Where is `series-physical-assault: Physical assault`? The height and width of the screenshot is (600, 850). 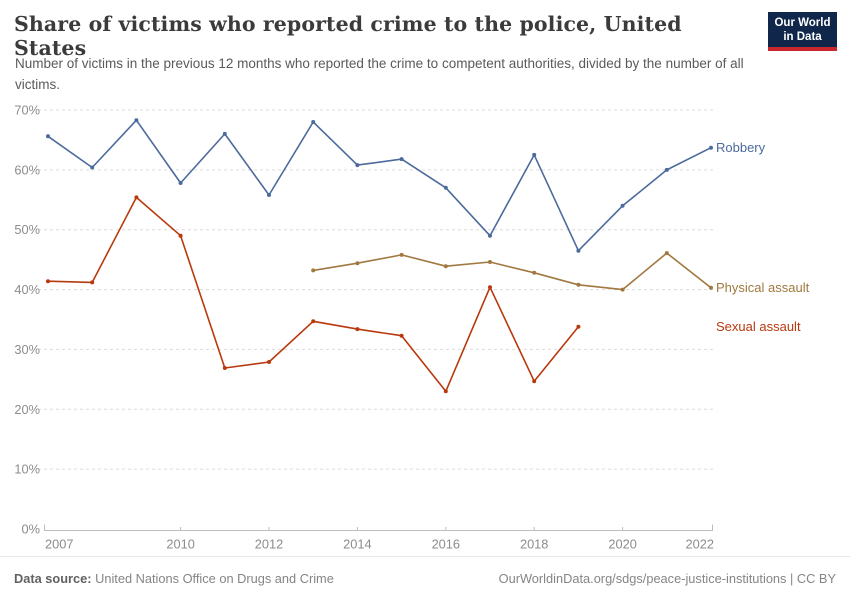
series-physical-assault: Physical assault is located at coordinates (560, 273).